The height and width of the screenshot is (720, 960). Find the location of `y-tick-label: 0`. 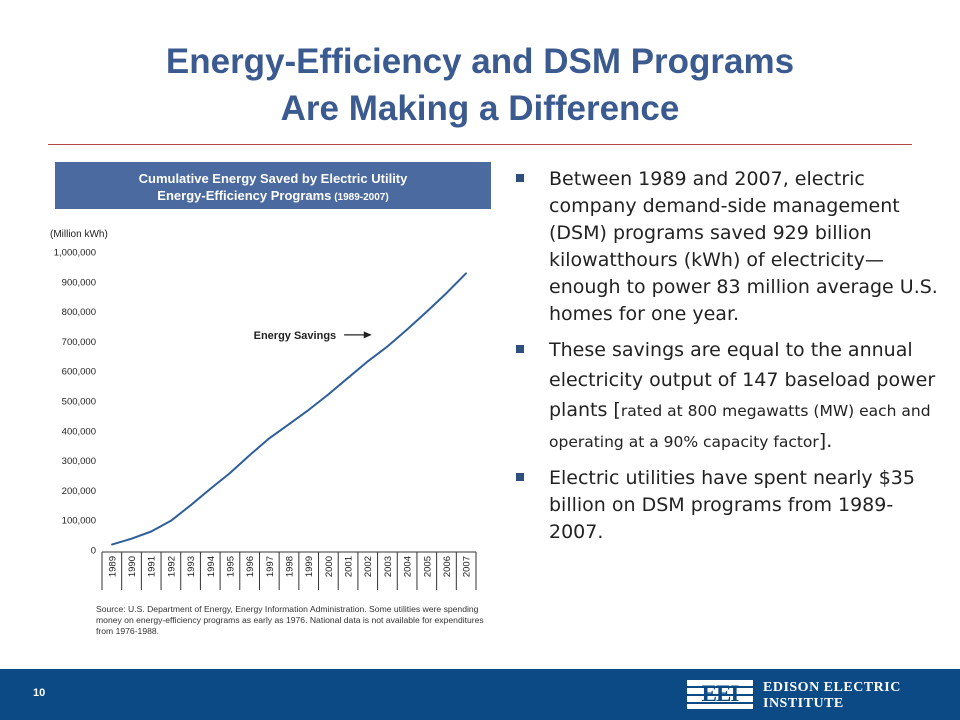

y-tick-label: 0 is located at coordinates (93, 551).